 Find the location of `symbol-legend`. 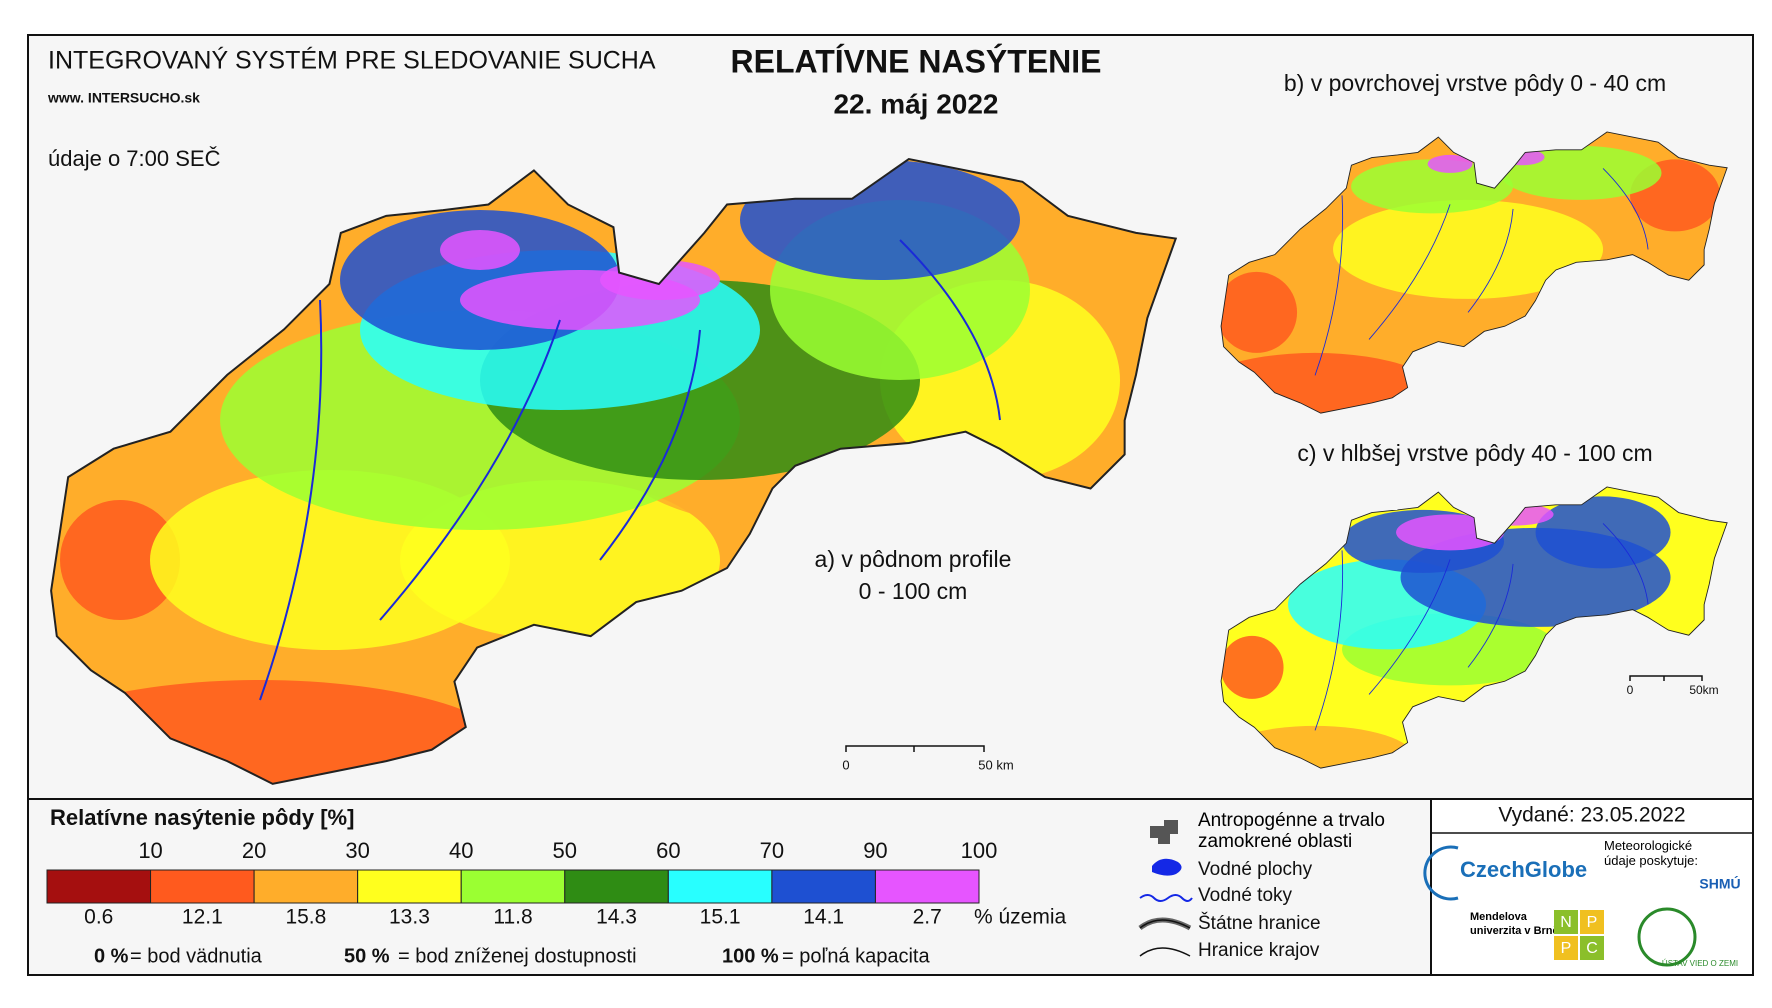

symbol-legend is located at coordinates (1165, 888).